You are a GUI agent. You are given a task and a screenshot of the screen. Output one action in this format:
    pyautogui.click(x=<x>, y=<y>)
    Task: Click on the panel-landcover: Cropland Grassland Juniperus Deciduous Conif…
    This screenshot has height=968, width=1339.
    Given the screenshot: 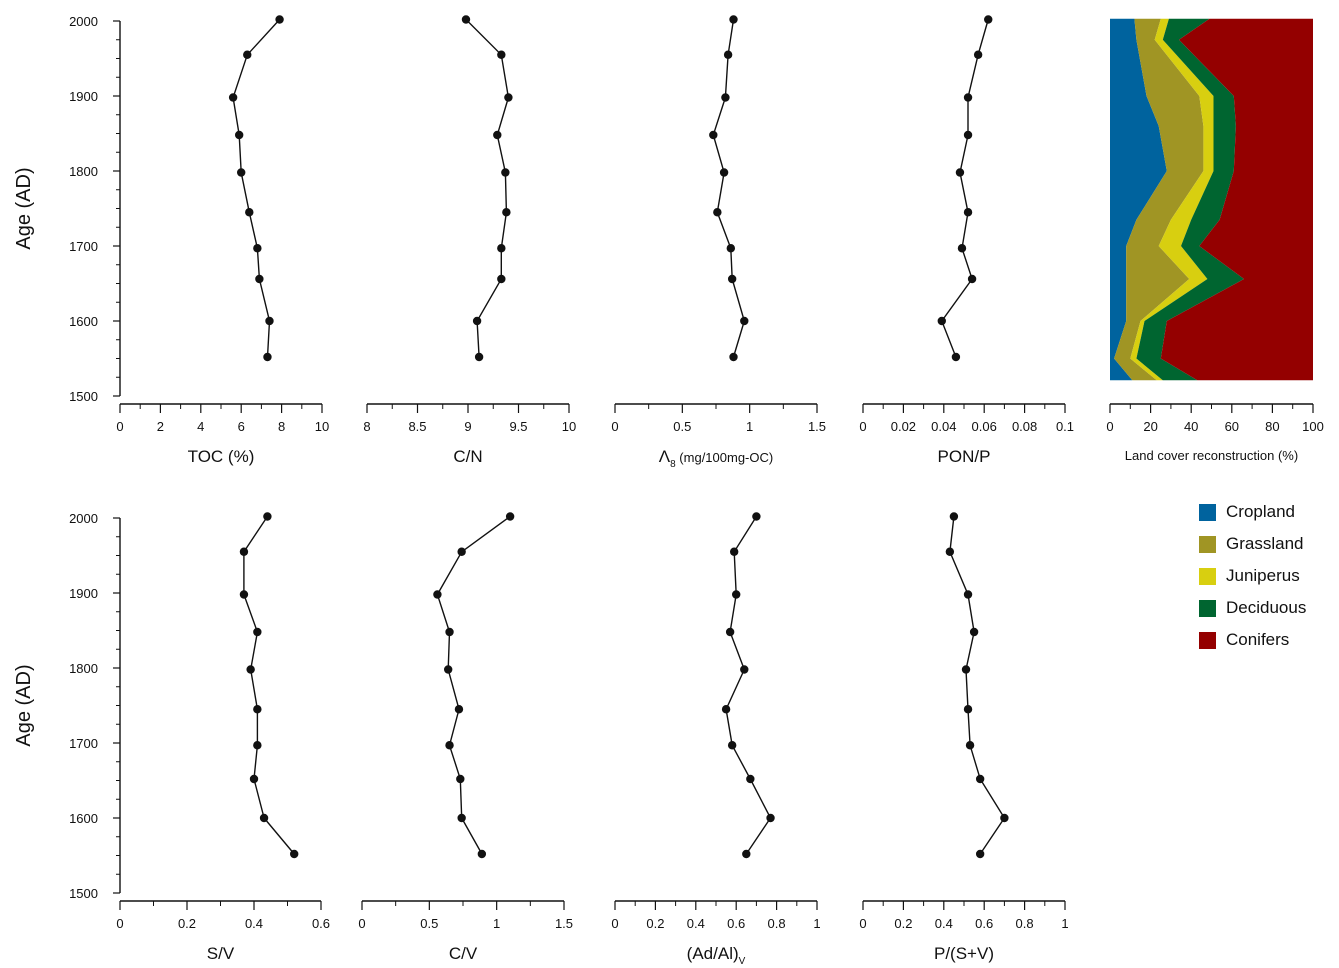 What is the action you would take?
    pyautogui.click(x=1215, y=333)
    